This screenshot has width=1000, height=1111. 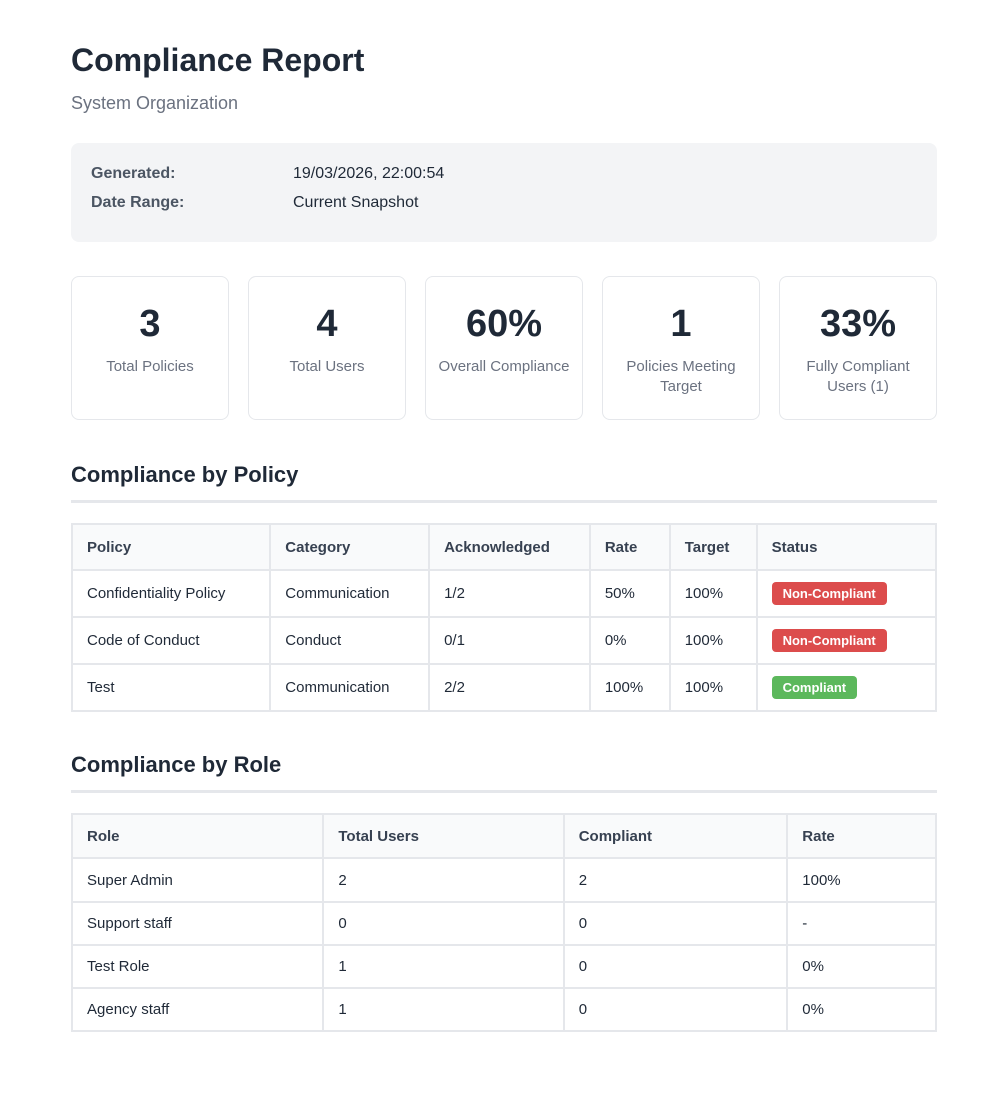 I want to click on stat-card-total-users: 4 Total Users, so click(x=327, y=348).